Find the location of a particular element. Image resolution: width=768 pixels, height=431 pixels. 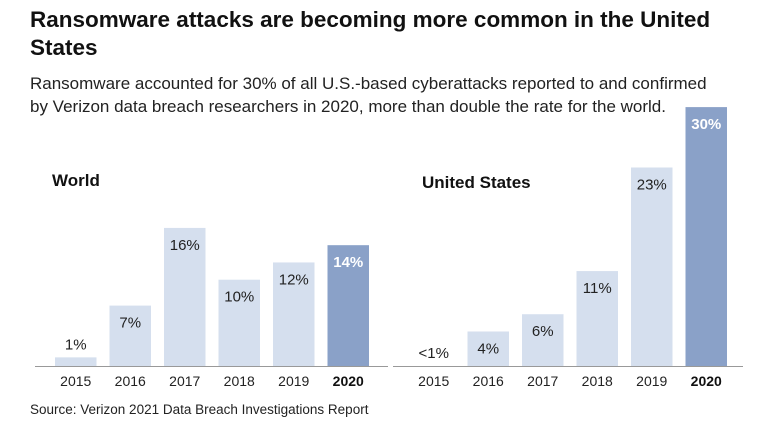

us-bar-2019 is located at coordinates (652, 266).